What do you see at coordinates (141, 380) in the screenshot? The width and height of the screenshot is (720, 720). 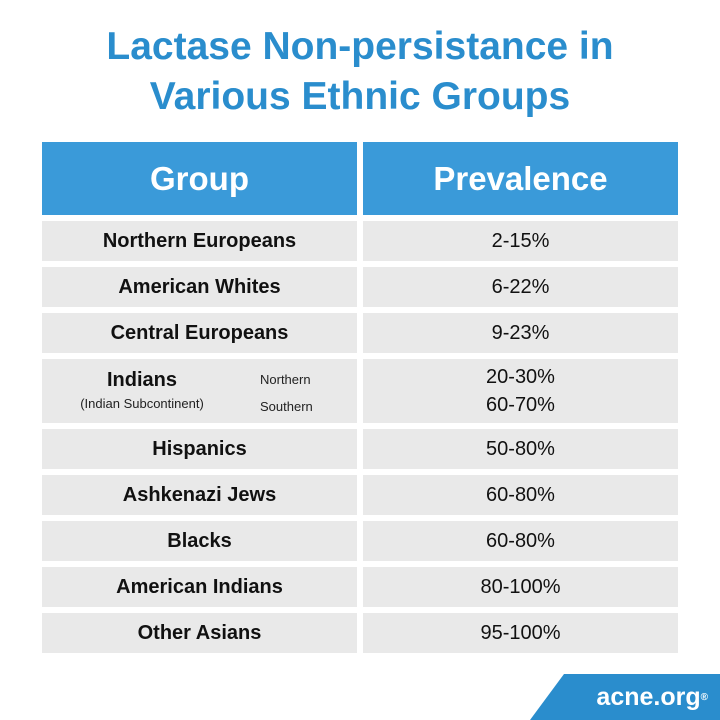 I see `group-name: Indians` at bounding box center [141, 380].